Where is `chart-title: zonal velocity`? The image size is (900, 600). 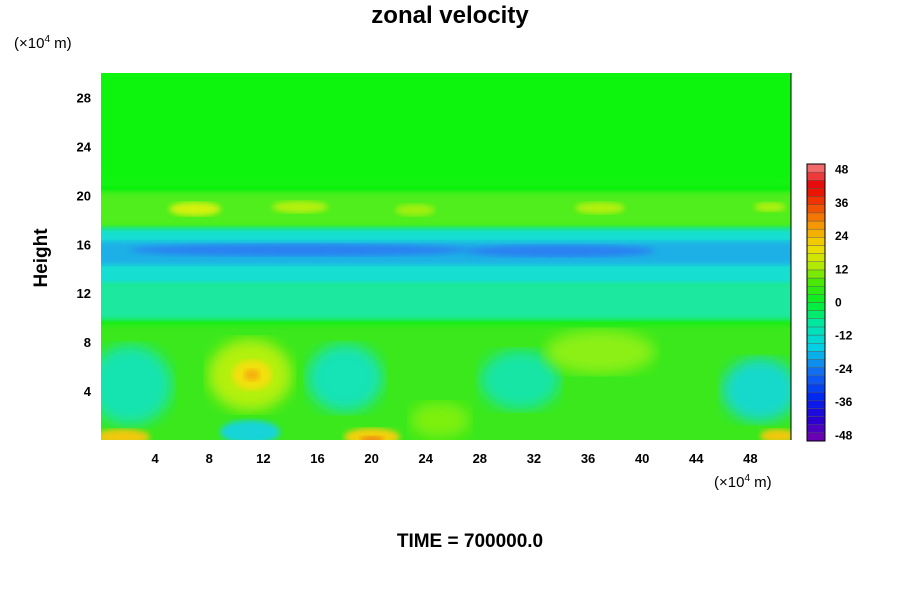 chart-title: zonal velocity is located at coordinates (450, 15).